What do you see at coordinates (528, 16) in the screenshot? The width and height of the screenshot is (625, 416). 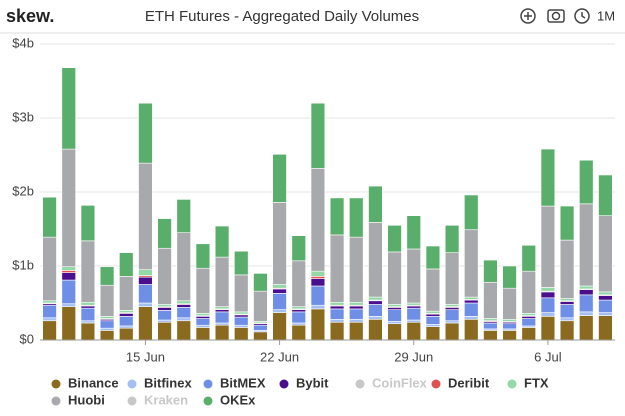 I see `add-icon` at bounding box center [528, 16].